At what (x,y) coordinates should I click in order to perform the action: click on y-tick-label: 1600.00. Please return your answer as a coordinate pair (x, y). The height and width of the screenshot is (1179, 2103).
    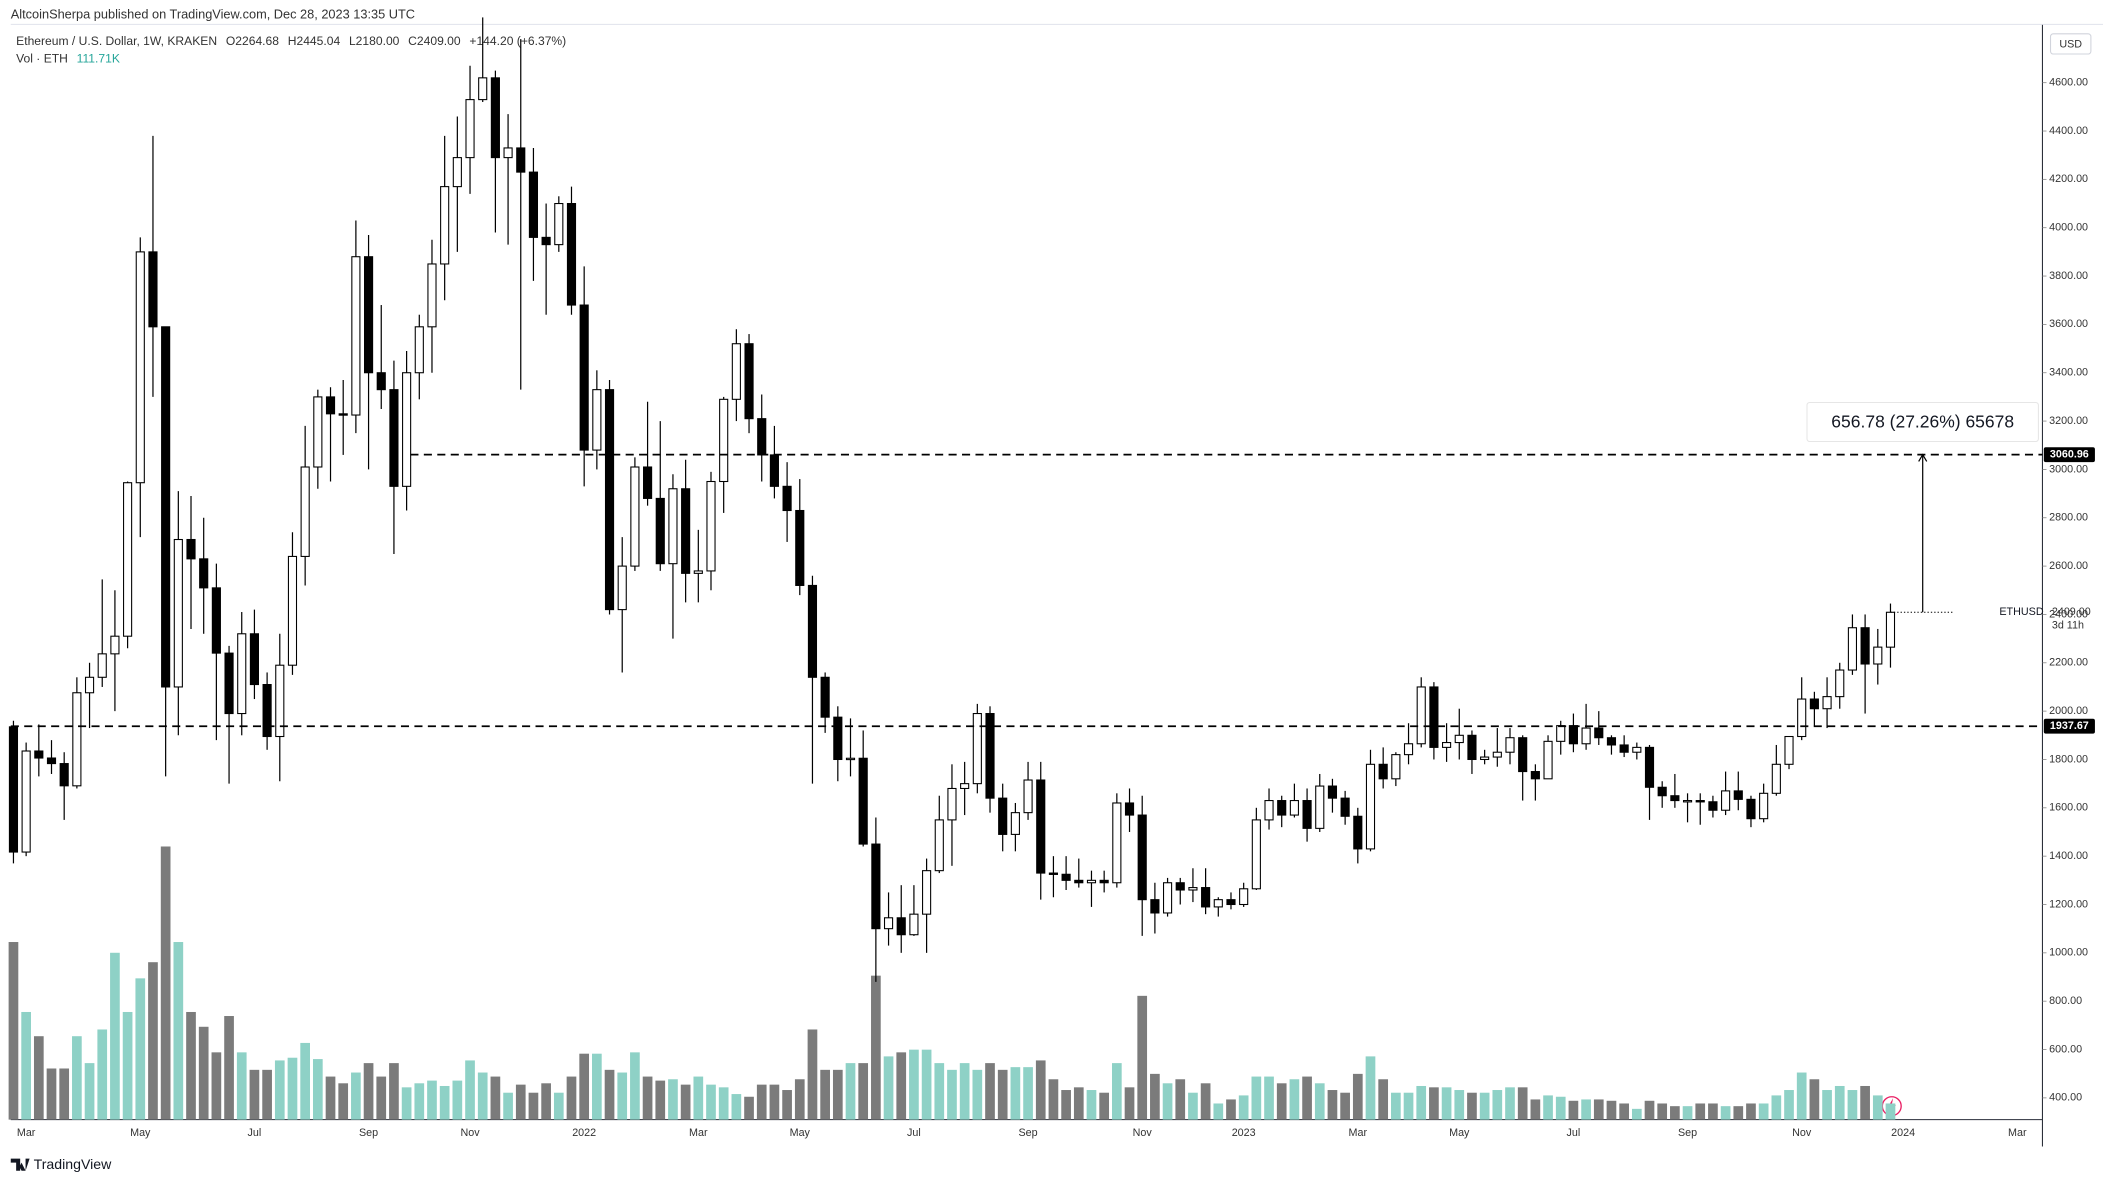
    Looking at the image, I should click on (2068, 808).